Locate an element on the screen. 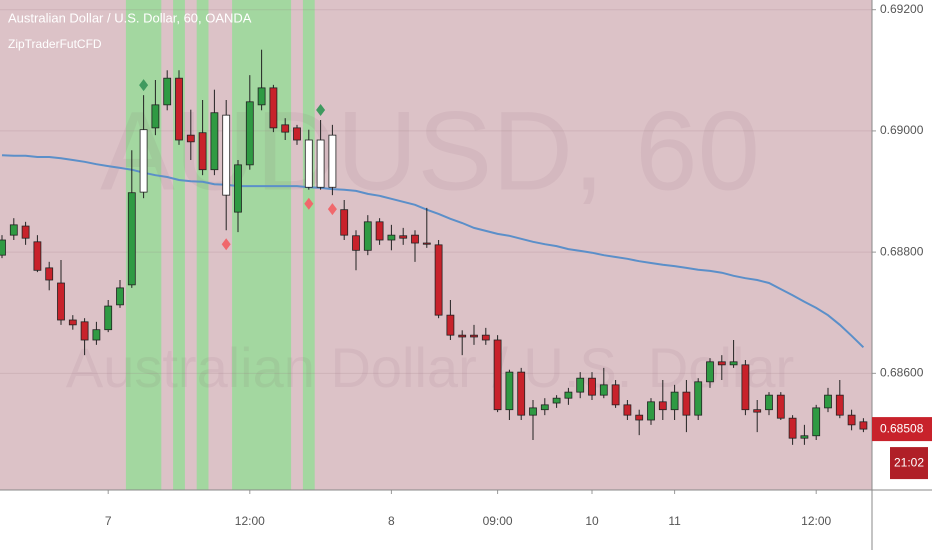  x-tick-label: 10 is located at coordinates (592, 521).